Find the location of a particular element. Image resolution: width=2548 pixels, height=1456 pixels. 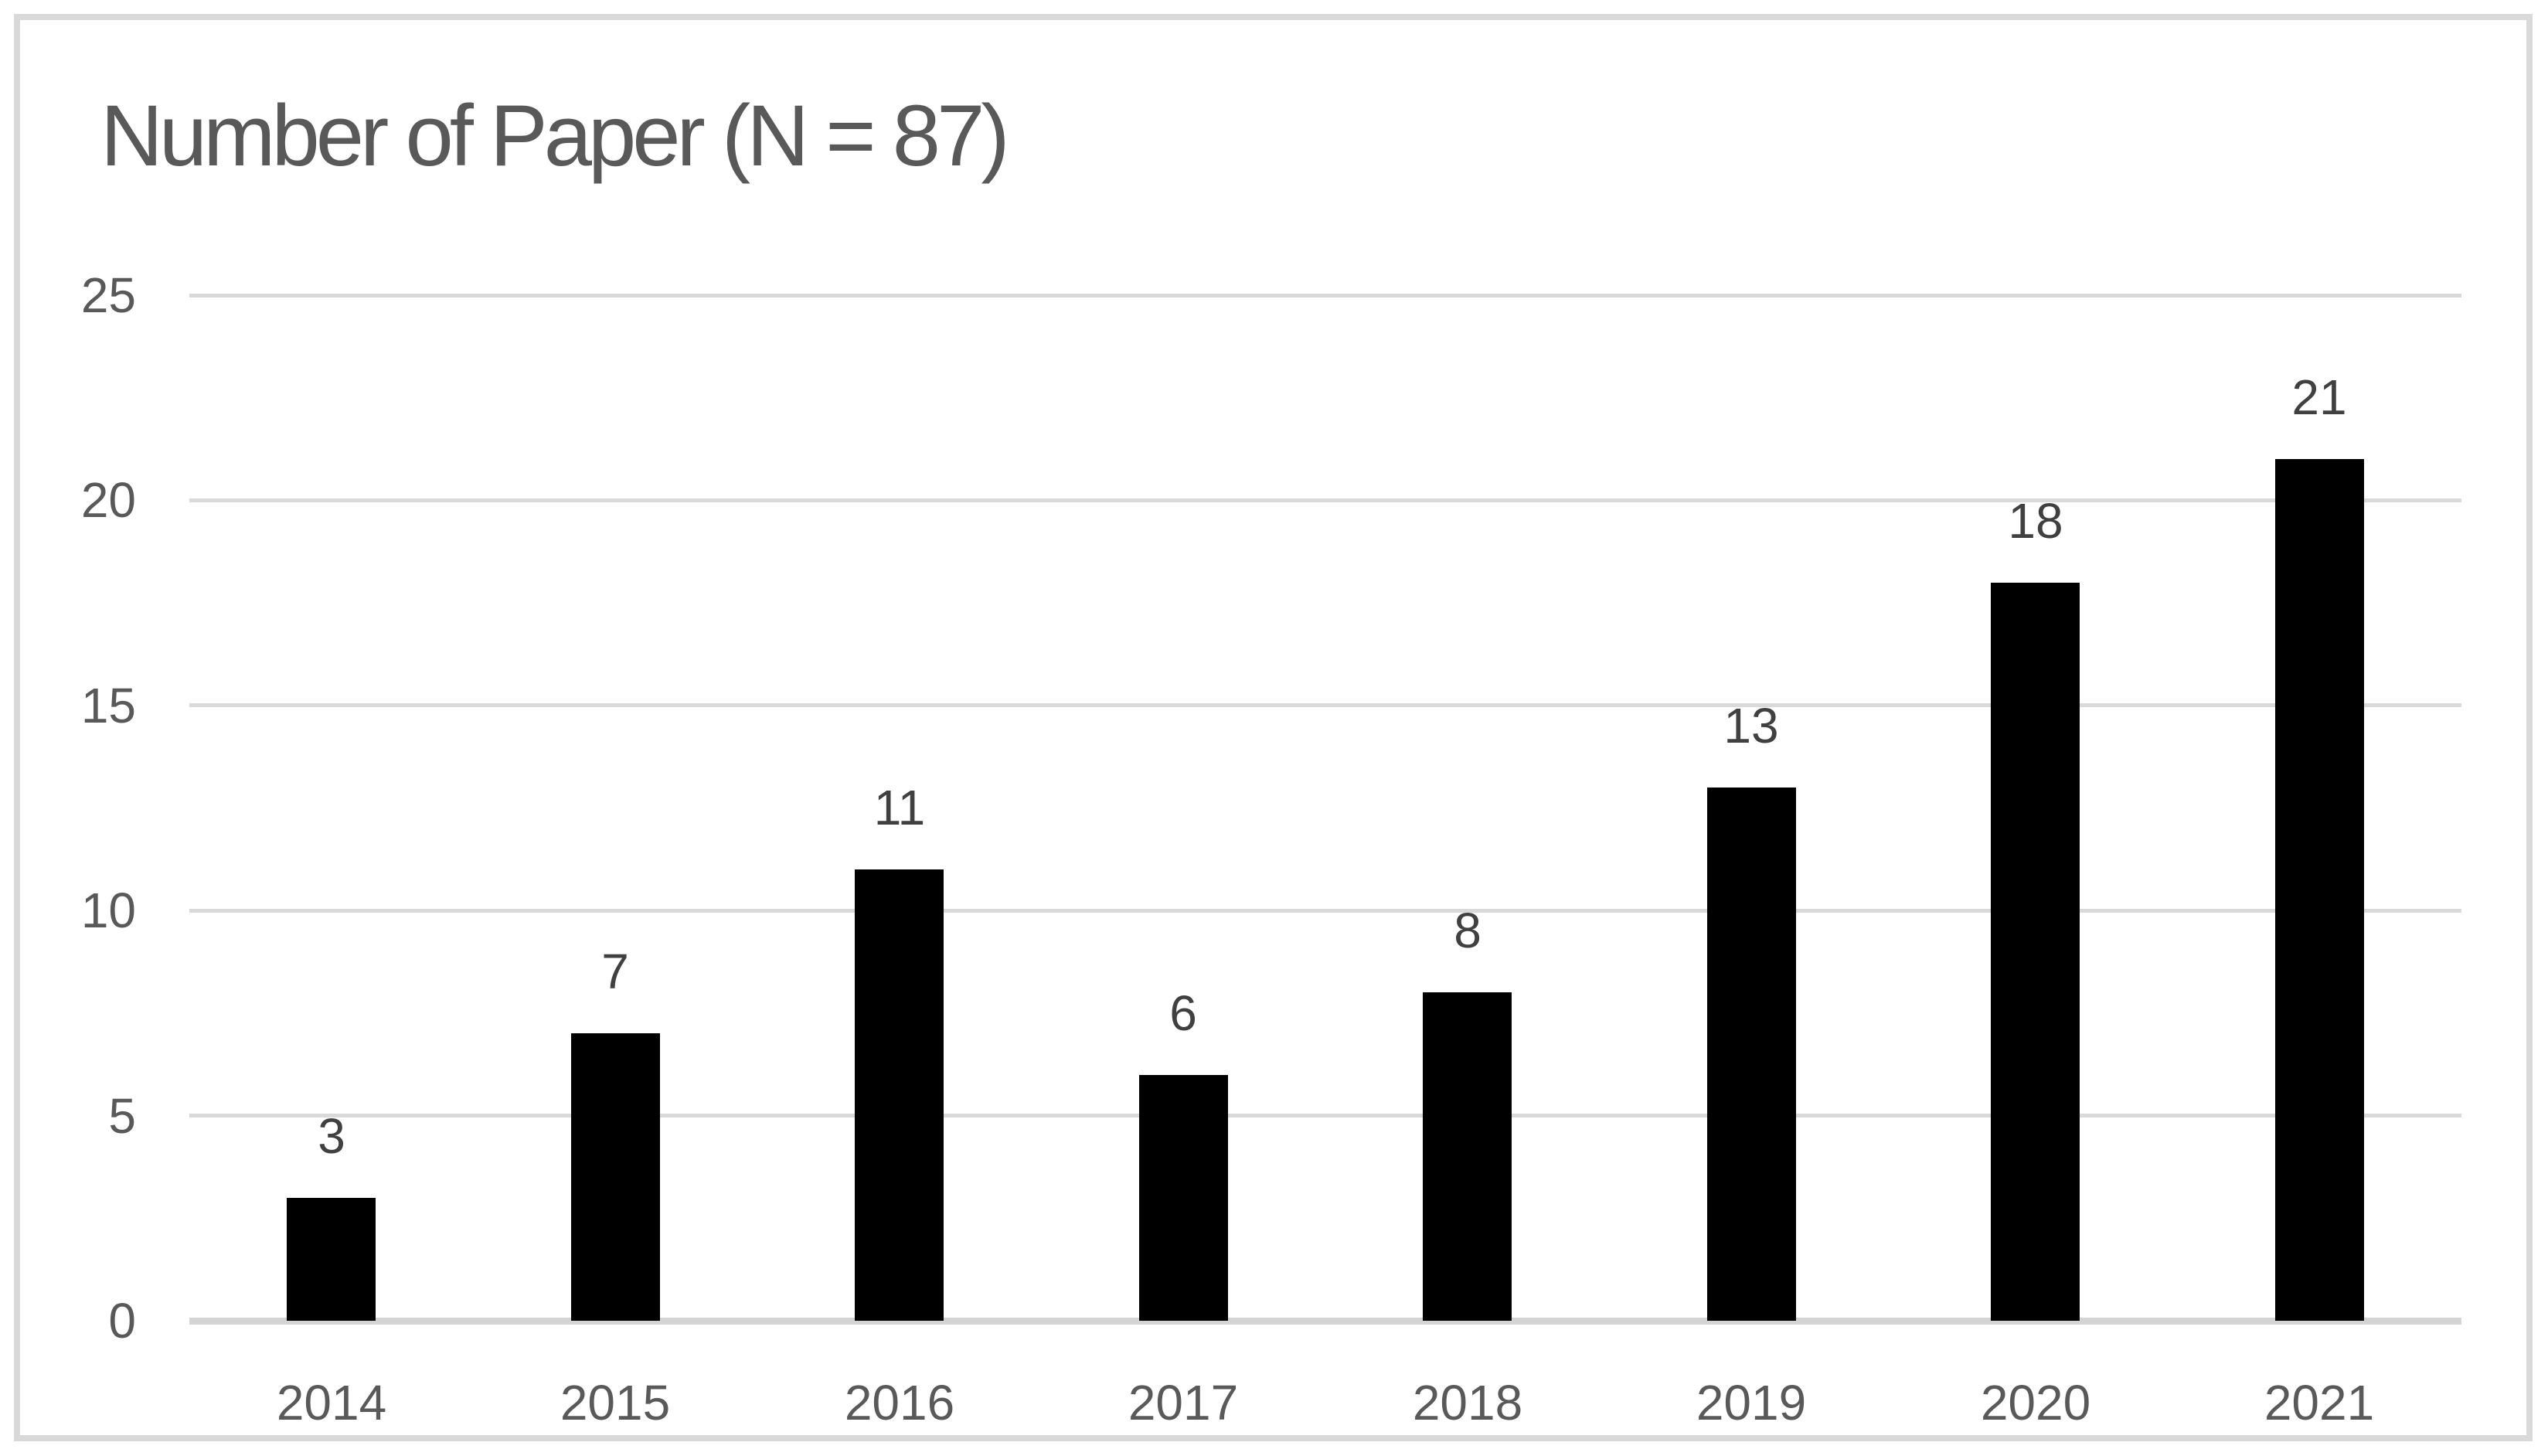

y-tick-label-5: 5 is located at coordinates (122, 1116).